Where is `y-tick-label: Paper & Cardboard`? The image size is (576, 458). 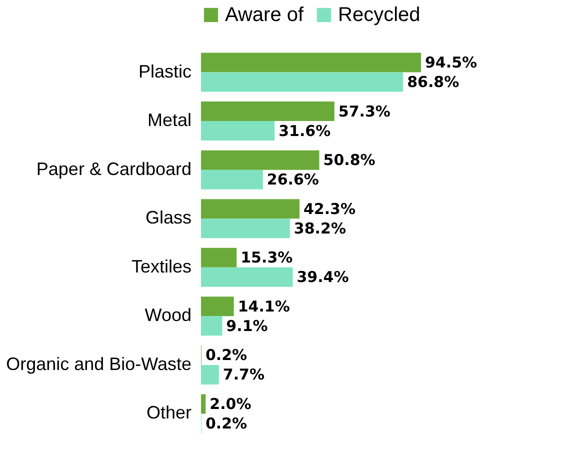 y-tick-label: Paper & Cardboard is located at coordinates (114, 168).